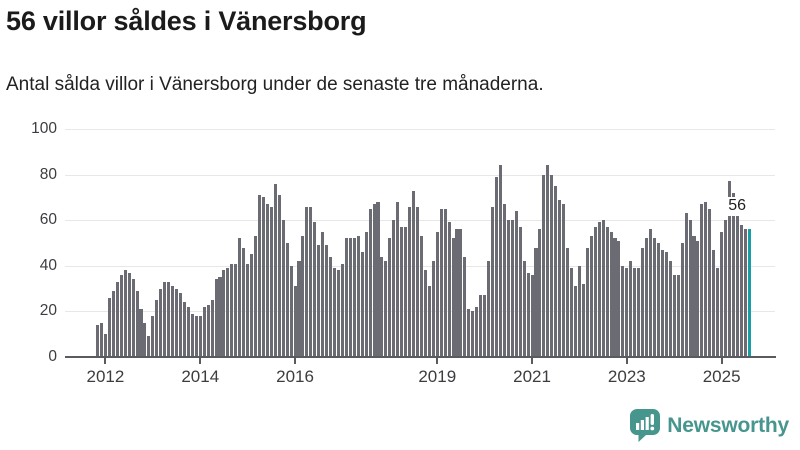  What do you see at coordinates (721, 376) in the screenshot?
I see `x-tick-label: 2025` at bounding box center [721, 376].